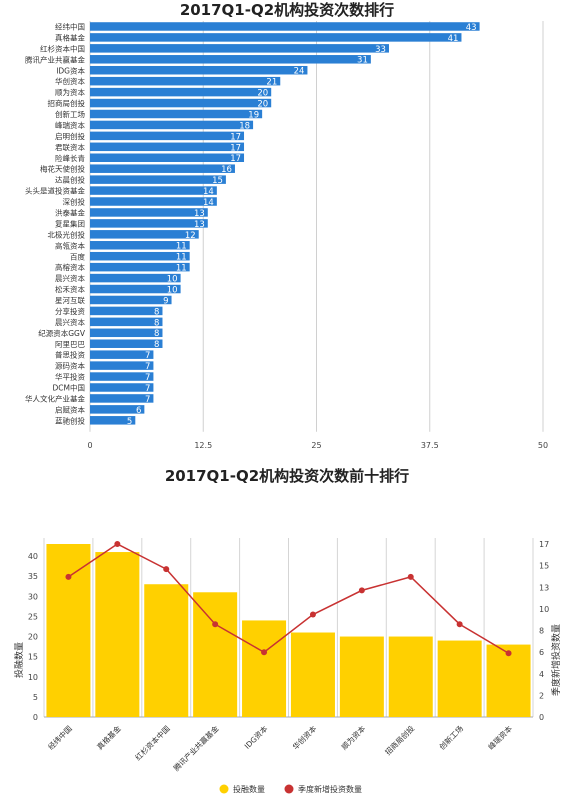  I want to click on category-label: 峰瑞资本, so click(70, 125).